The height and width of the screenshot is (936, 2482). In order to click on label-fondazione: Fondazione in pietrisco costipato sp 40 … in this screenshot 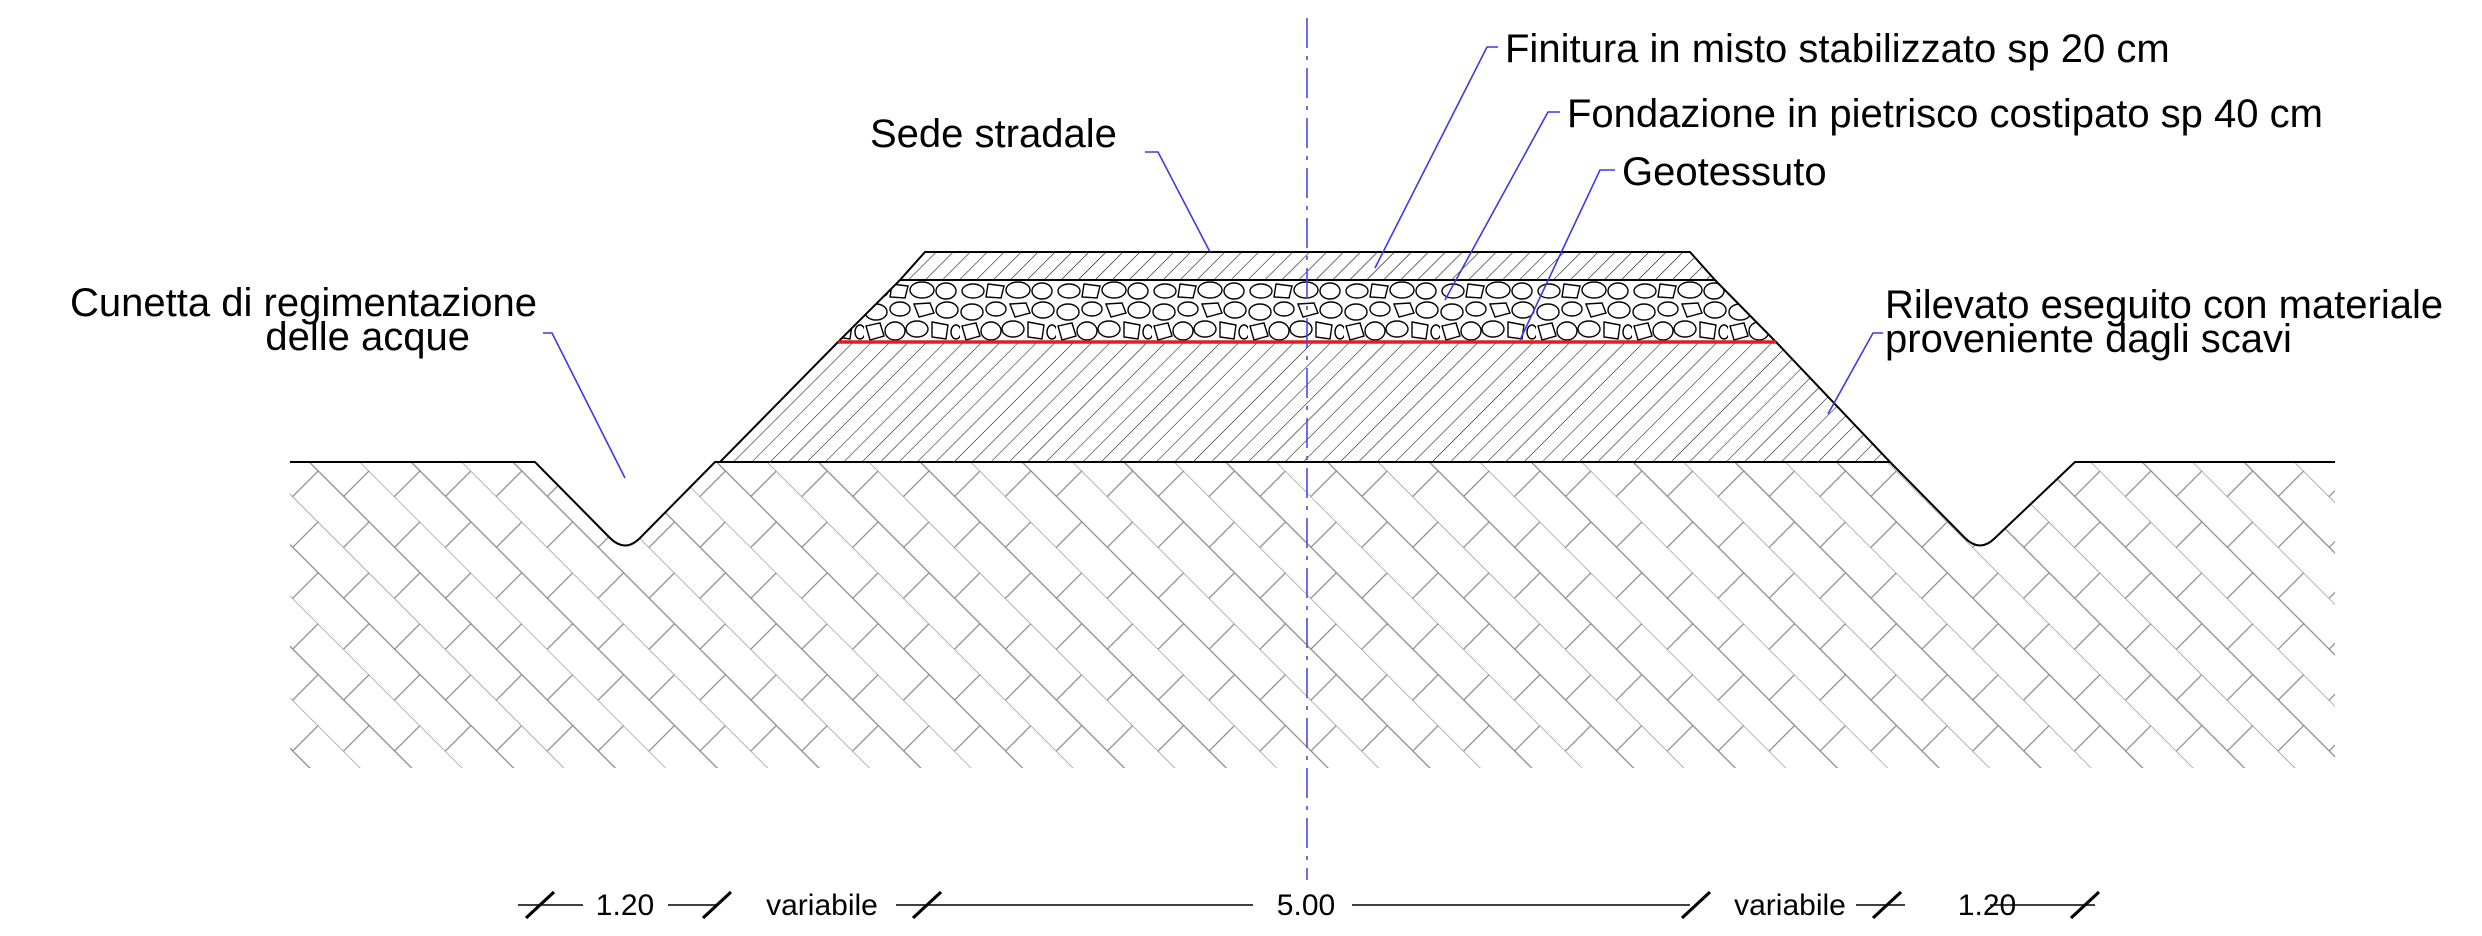, I will do `click(1945, 114)`.